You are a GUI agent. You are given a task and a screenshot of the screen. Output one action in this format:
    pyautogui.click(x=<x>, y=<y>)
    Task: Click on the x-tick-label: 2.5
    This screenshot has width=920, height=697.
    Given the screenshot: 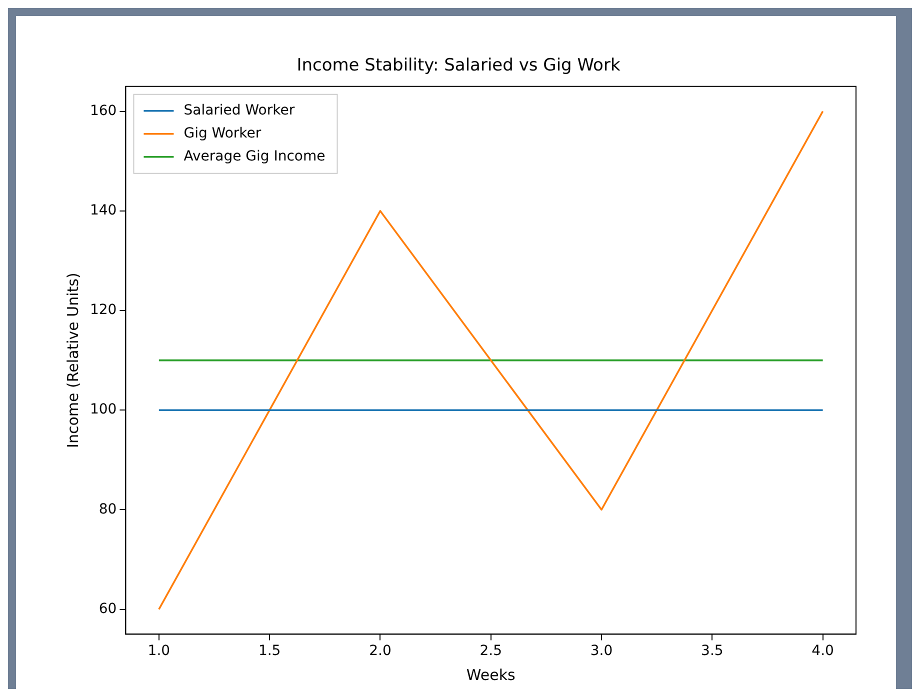 What is the action you would take?
    pyautogui.click(x=491, y=651)
    